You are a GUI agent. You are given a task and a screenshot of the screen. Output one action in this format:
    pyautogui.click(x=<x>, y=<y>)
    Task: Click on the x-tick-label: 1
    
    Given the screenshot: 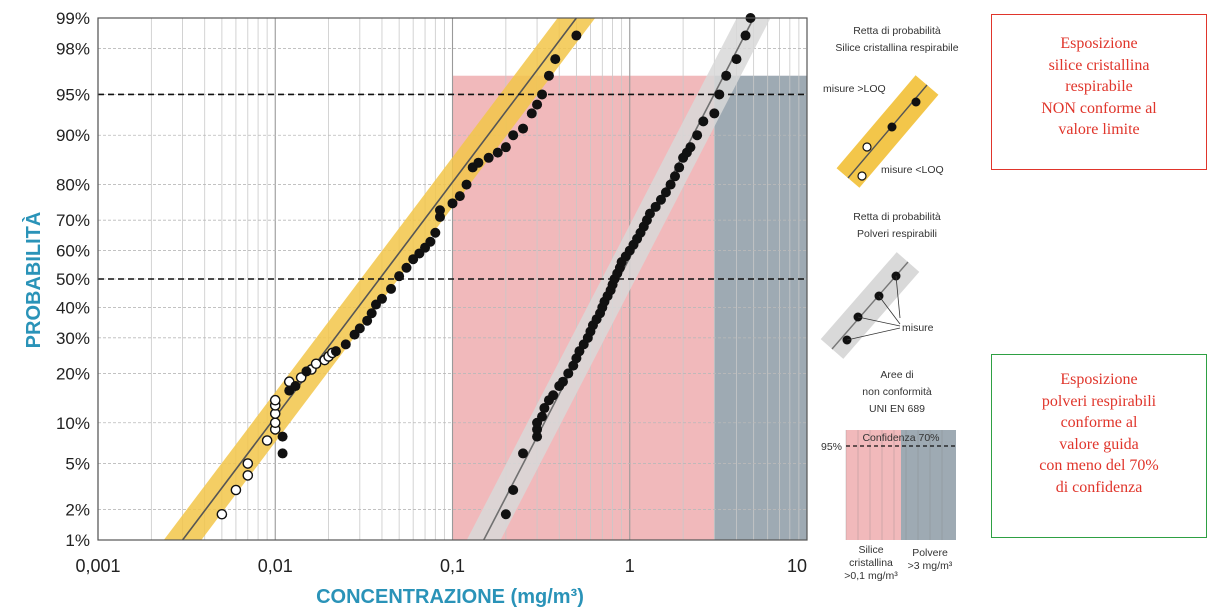 What is the action you would take?
    pyautogui.click(x=630, y=566)
    